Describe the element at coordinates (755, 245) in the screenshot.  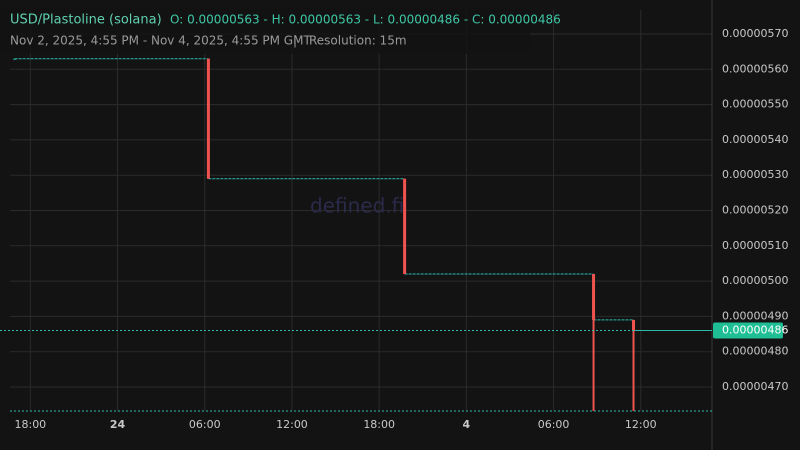
I see `y-tick-label: 0.00000510` at that location.